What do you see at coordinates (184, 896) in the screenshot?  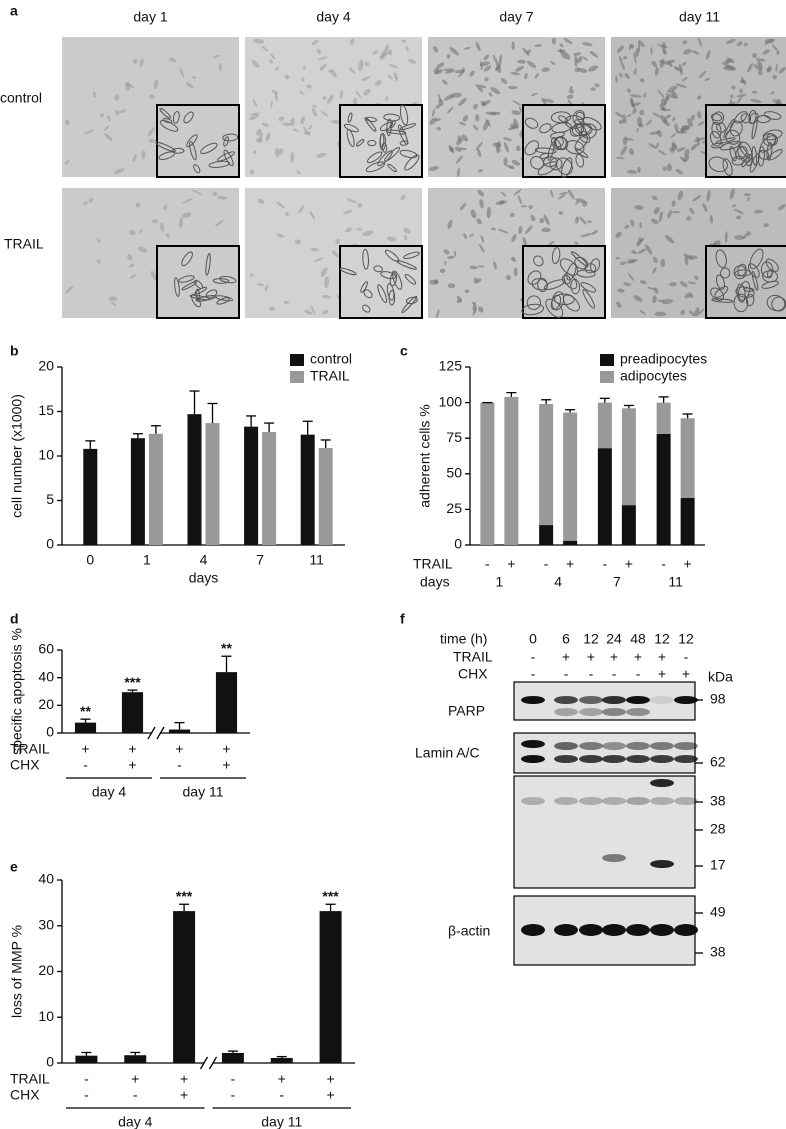 I see `significance: ***` at bounding box center [184, 896].